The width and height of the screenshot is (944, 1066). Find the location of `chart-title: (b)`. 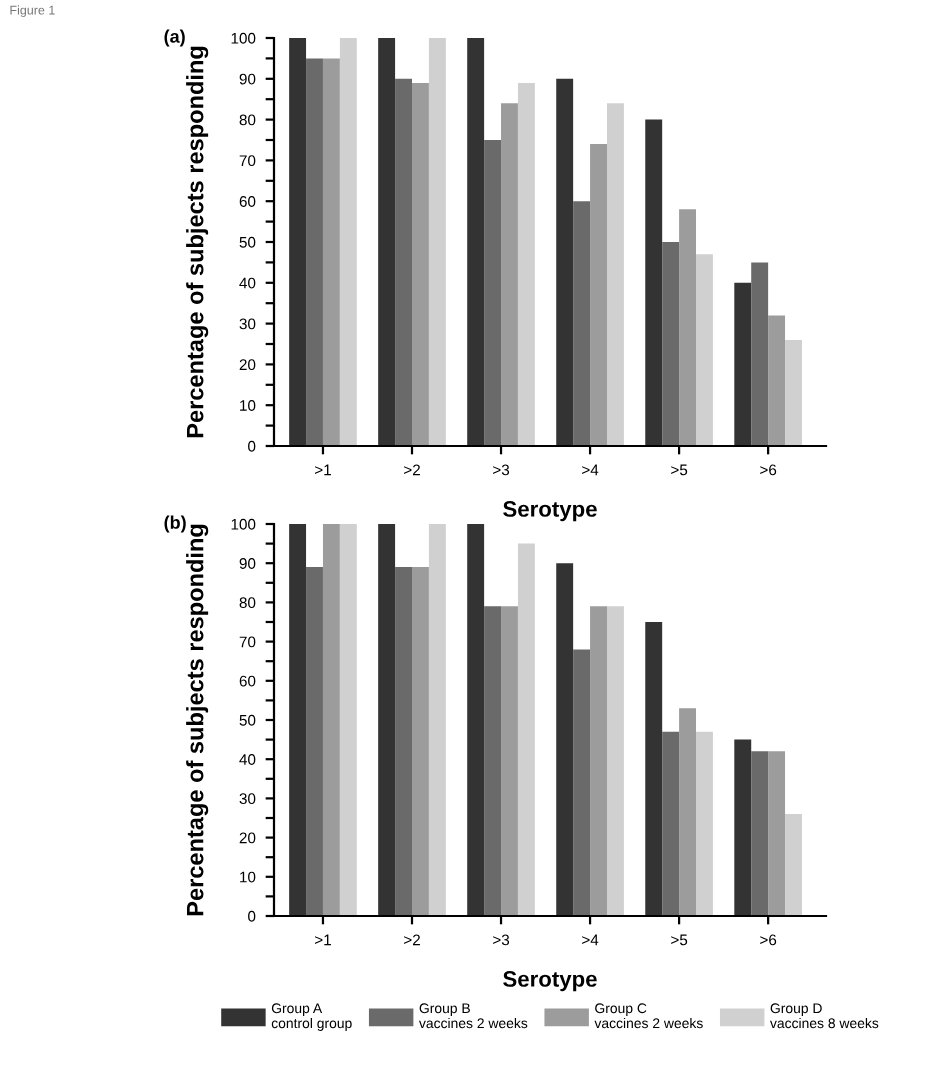

chart-title: (b) is located at coordinates (175, 524).